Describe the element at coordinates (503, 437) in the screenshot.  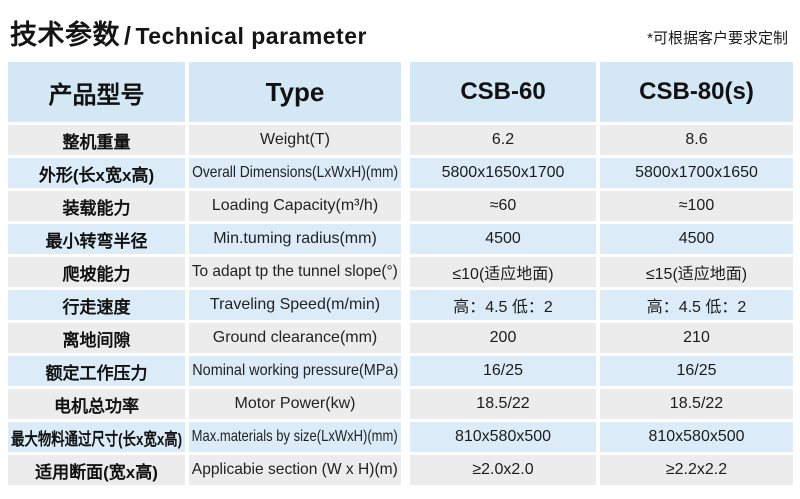
I see `value-csb60: 810x580x500` at that location.